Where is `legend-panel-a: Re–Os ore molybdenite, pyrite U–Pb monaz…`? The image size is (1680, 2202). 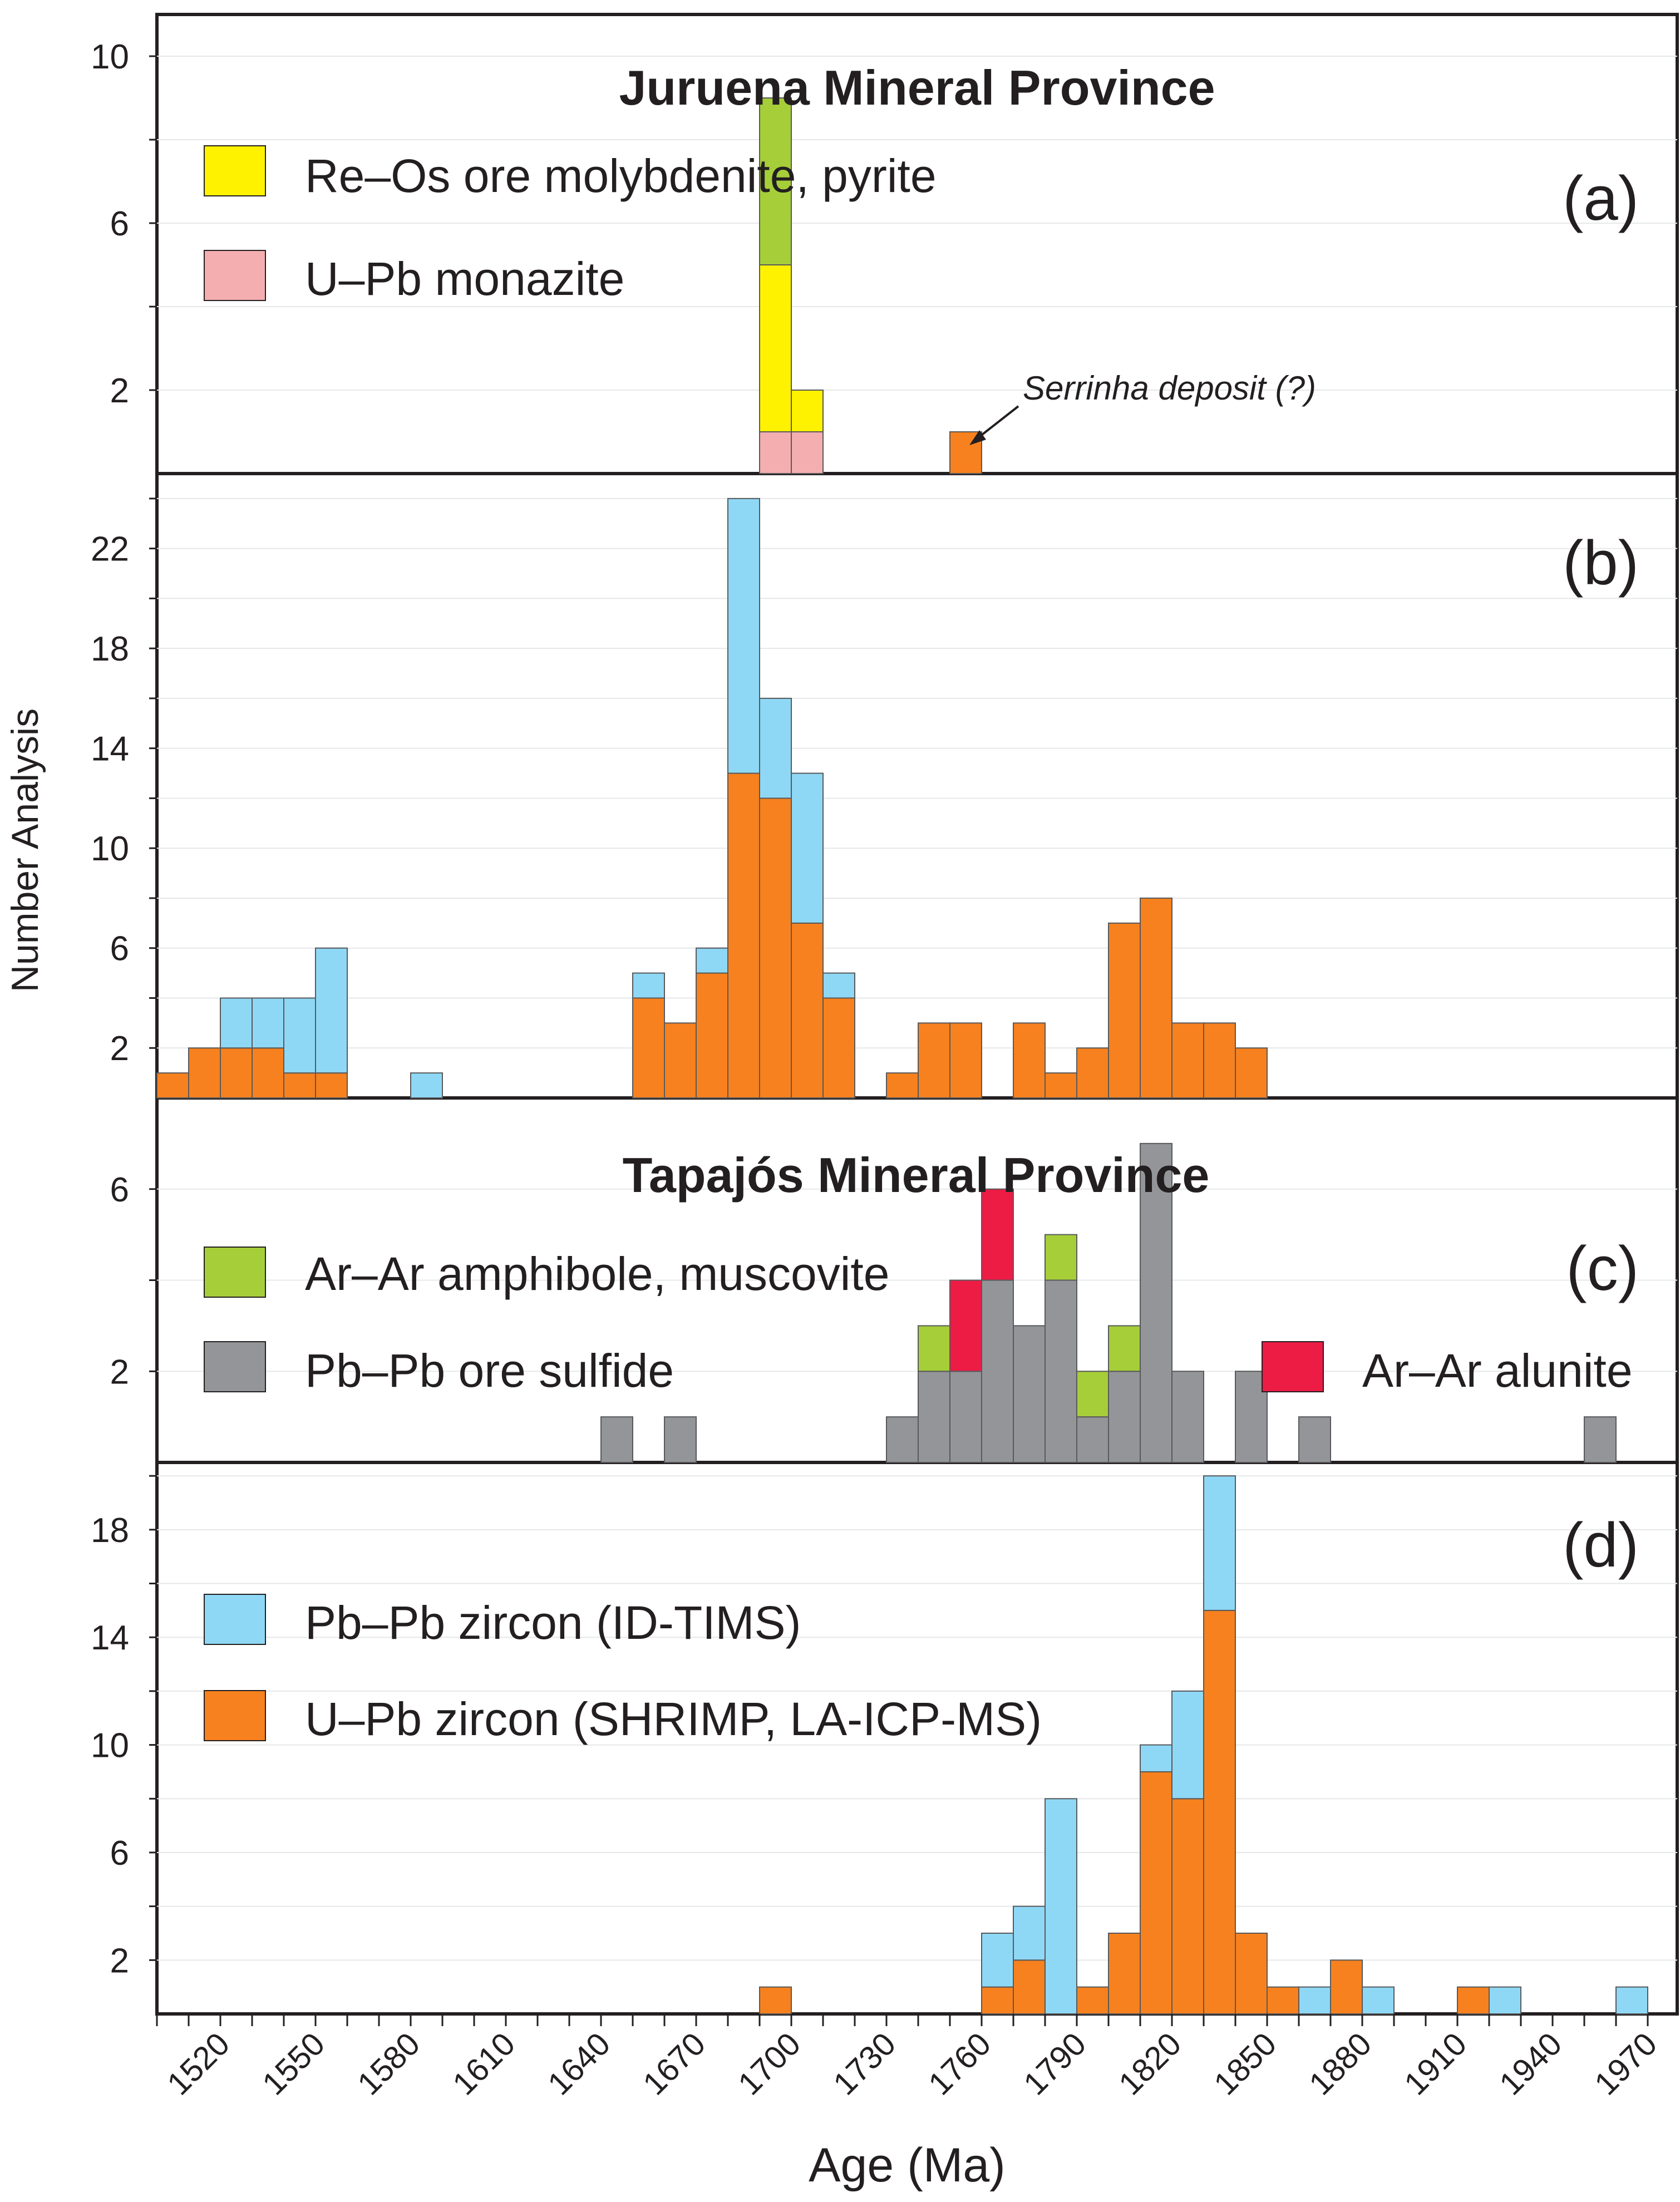
legend-panel-a: Re–Os ore molybdenite, pyrite U–Pb monaz… is located at coordinates (571, 225).